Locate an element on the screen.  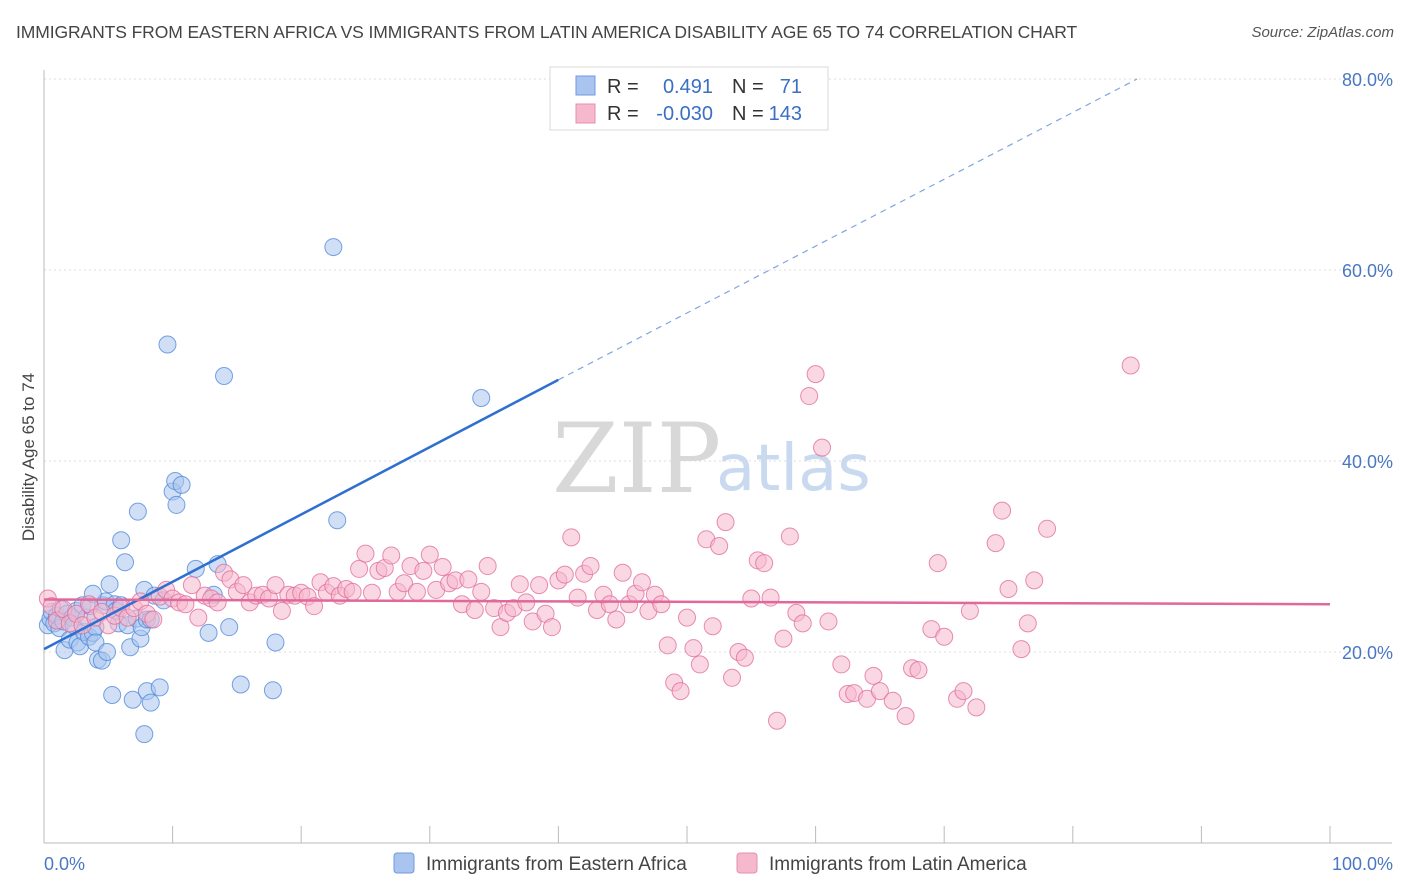
bottom-legend-label-eastern-africa: Immigrants from Eastern Africa is located at coordinates (556, 864).